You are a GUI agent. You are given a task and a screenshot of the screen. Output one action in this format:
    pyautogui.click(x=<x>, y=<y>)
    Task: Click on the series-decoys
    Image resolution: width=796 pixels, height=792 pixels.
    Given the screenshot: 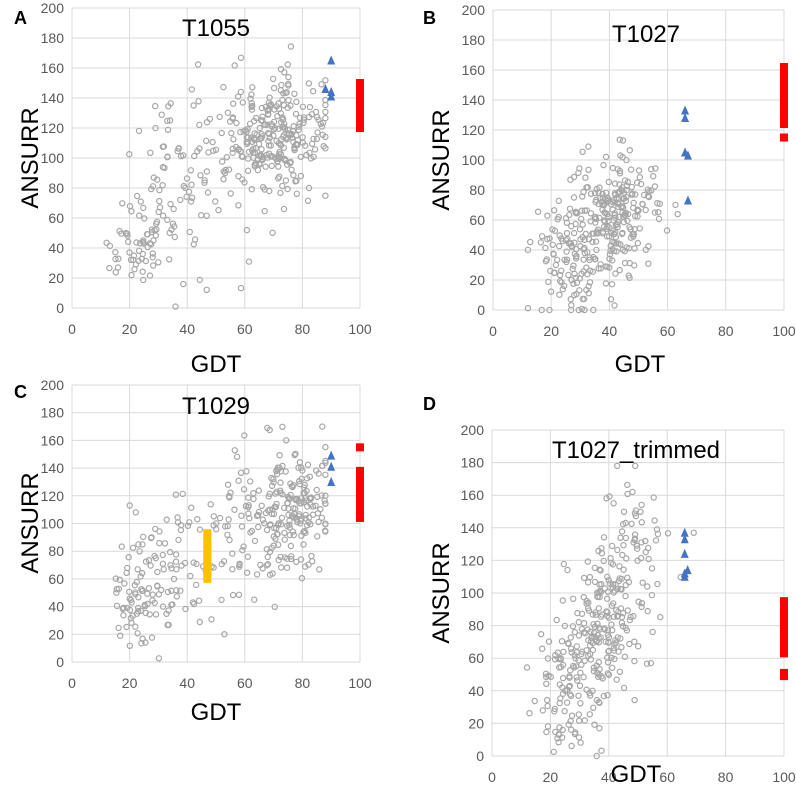 What is the action you would take?
    pyautogui.click(x=602, y=225)
    